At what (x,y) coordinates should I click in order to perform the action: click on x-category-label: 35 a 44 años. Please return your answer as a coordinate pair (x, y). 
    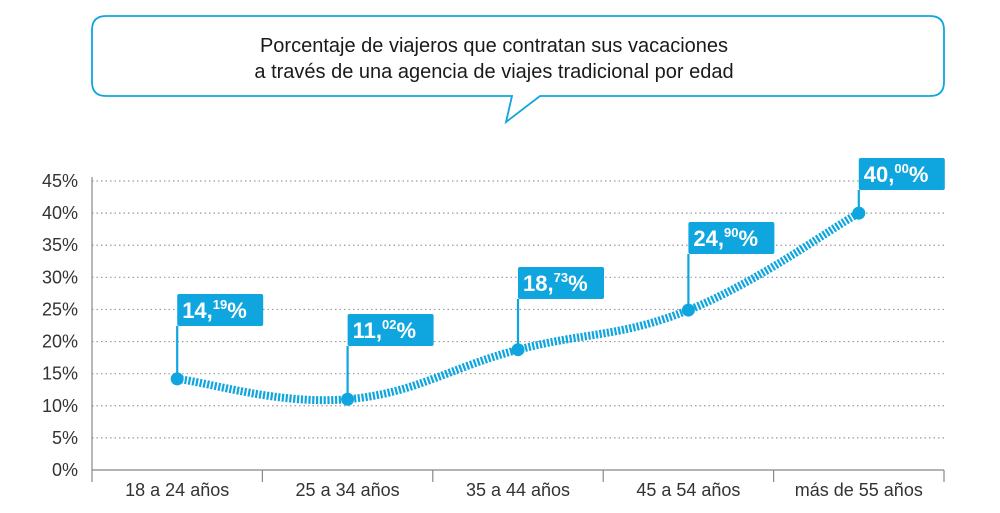
    Looking at the image, I should click on (518, 490).